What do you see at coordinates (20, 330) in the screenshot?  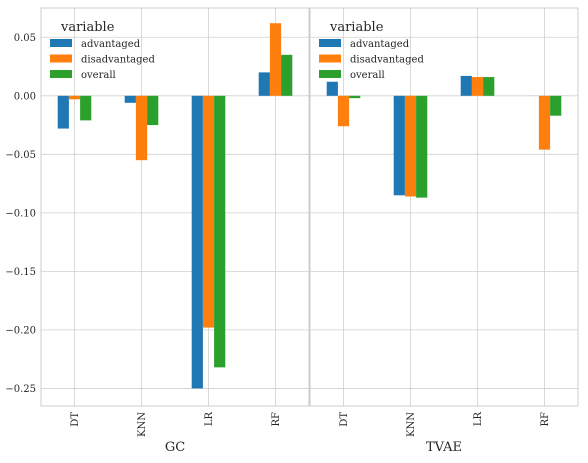 I see `y-tick-label: −0.20` at bounding box center [20, 330].